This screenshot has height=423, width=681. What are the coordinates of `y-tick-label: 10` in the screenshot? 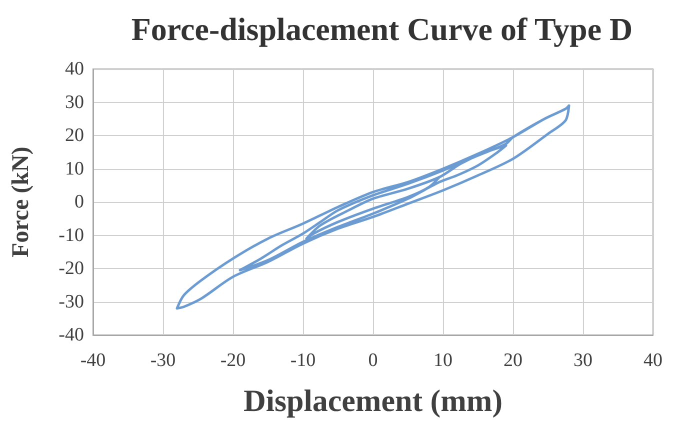 It's located at (74, 169).